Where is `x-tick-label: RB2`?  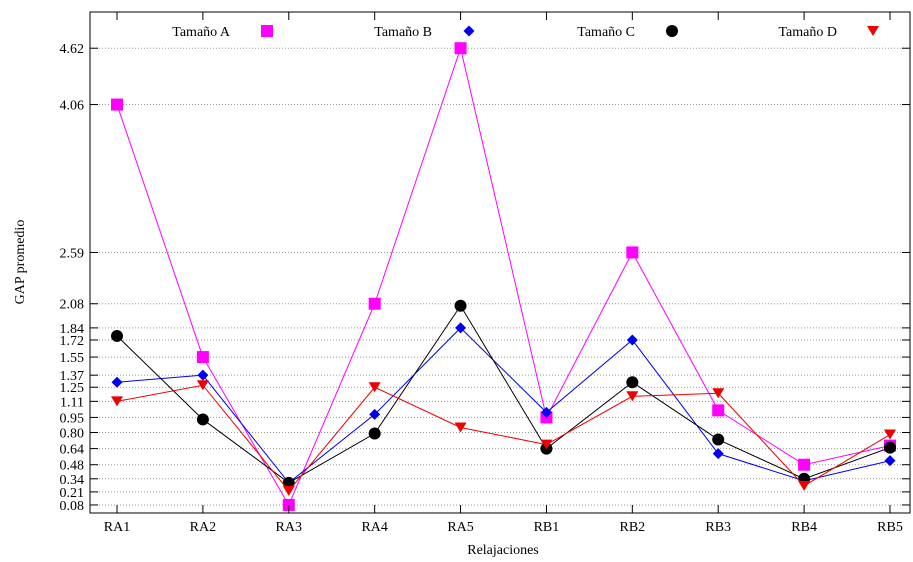
x-tick-label: RB2 is located at coordinates (632, 527).